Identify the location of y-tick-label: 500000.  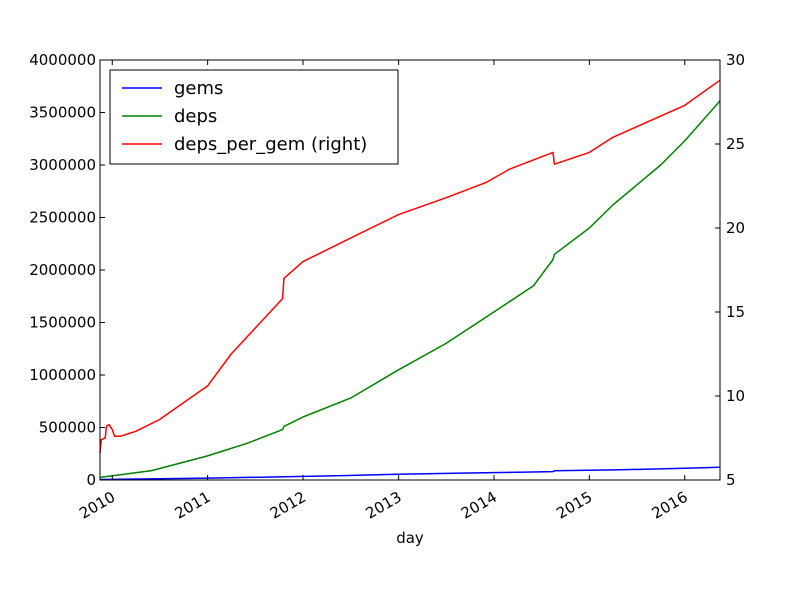
(67, 428).